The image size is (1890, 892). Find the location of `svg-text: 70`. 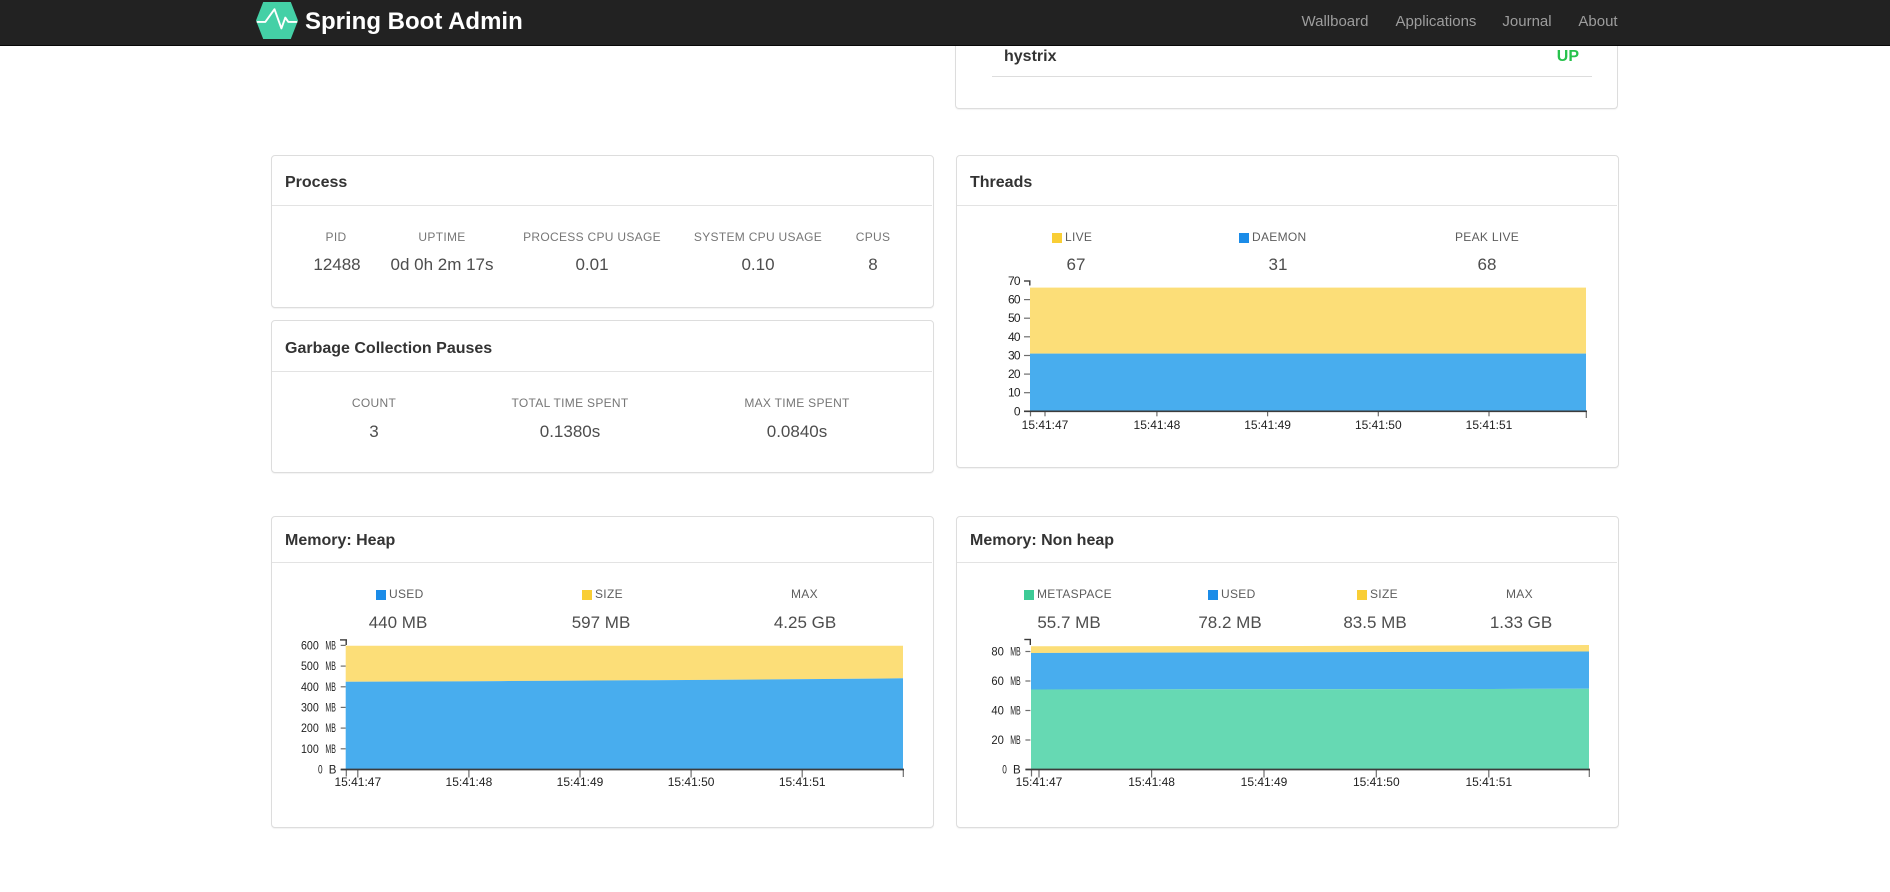

svg-text: 70 is located at coordinates (1014, 281).